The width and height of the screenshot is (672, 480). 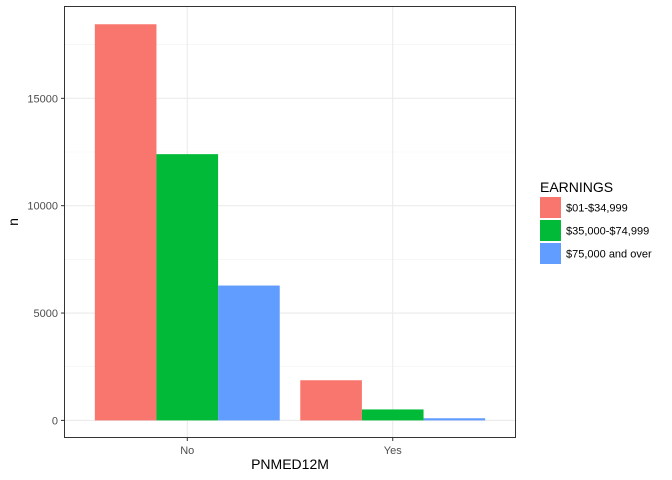 What do you see at coordinates (393, 451) in the screenshot?
I see `x-tick-label: Yes` at bounding box center [393, 451].